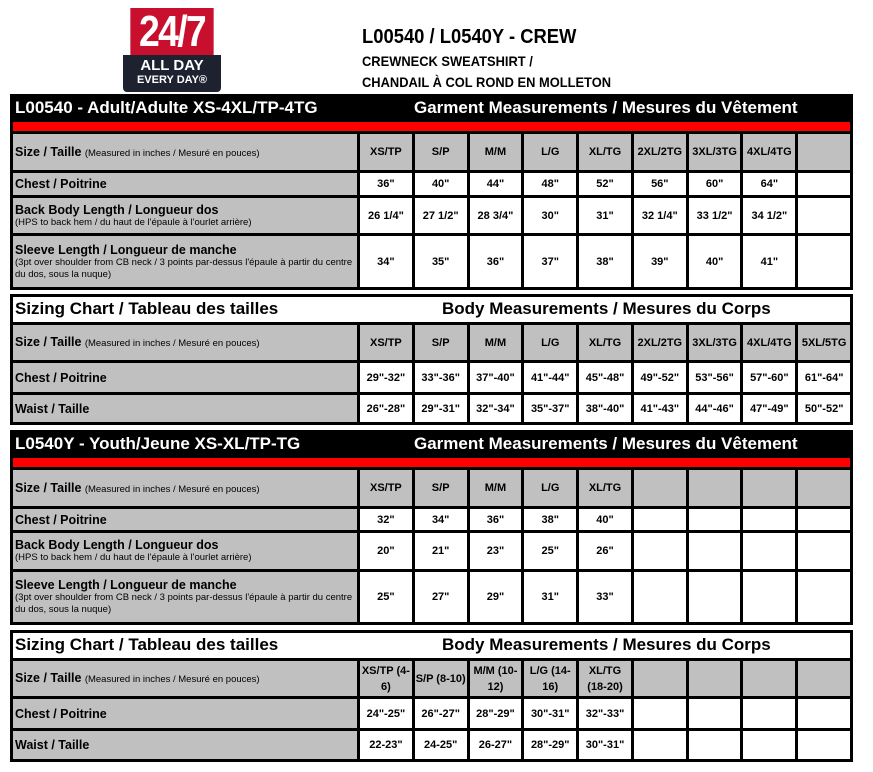 The height and width of the screenshot is (772, 873). What do you see at coordinates (440, 215) in the screenshot?
I see `measurement-cell: 27 1/2"` at bounding box center [440, 215].